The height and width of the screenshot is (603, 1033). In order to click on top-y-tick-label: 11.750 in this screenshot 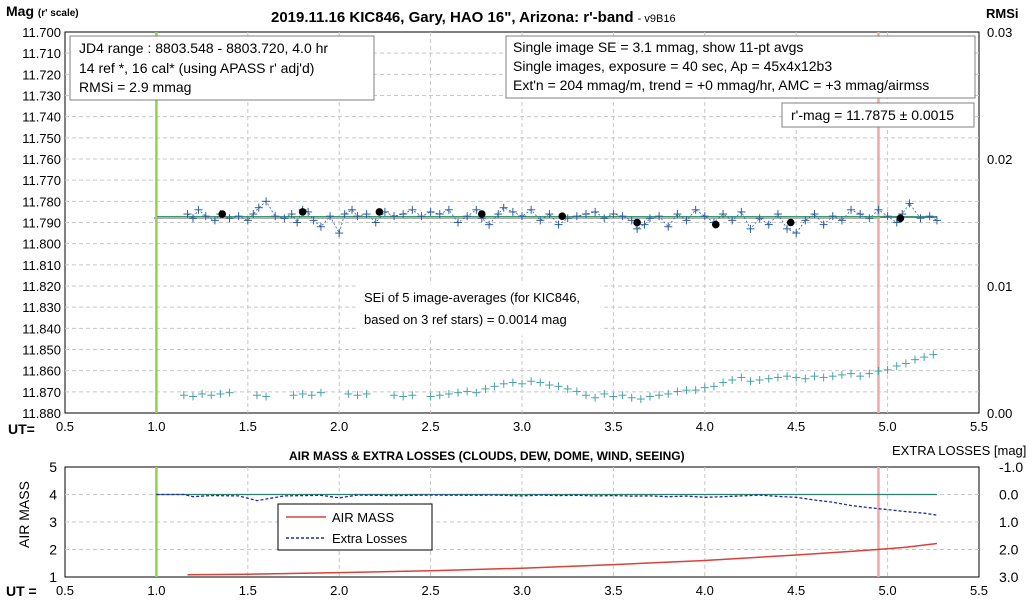, I will do `click(41, 138)`.